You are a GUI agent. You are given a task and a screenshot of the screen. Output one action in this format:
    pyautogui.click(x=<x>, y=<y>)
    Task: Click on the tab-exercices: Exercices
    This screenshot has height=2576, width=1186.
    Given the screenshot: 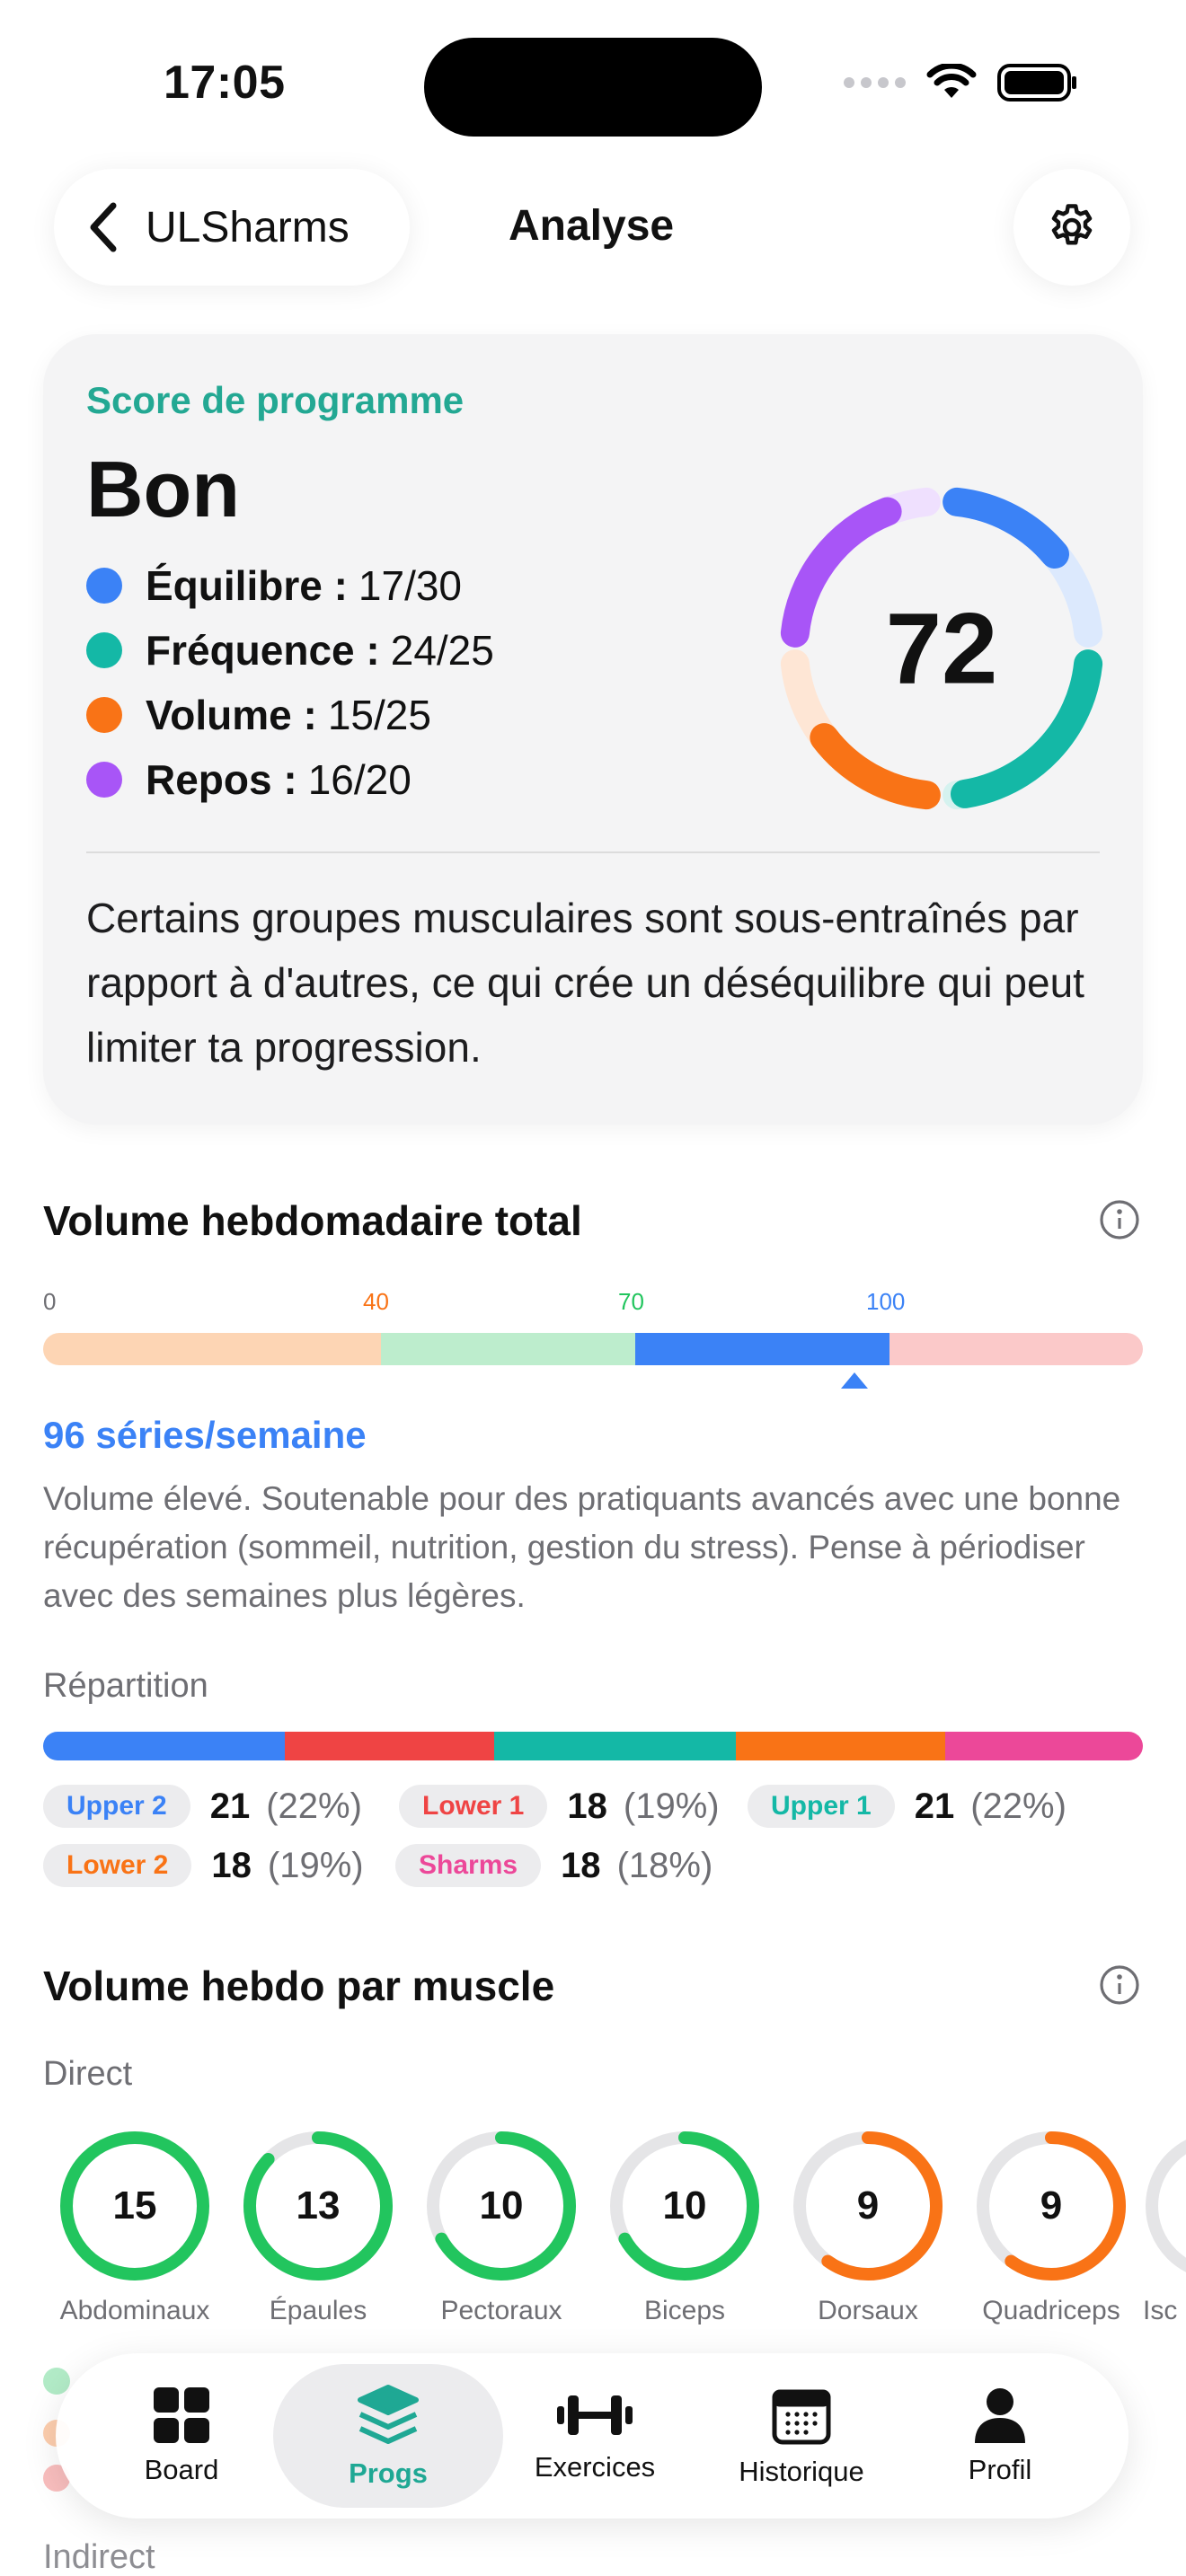 What is the action you would take?
    pyautogui.click(x=595, y=2436)
    